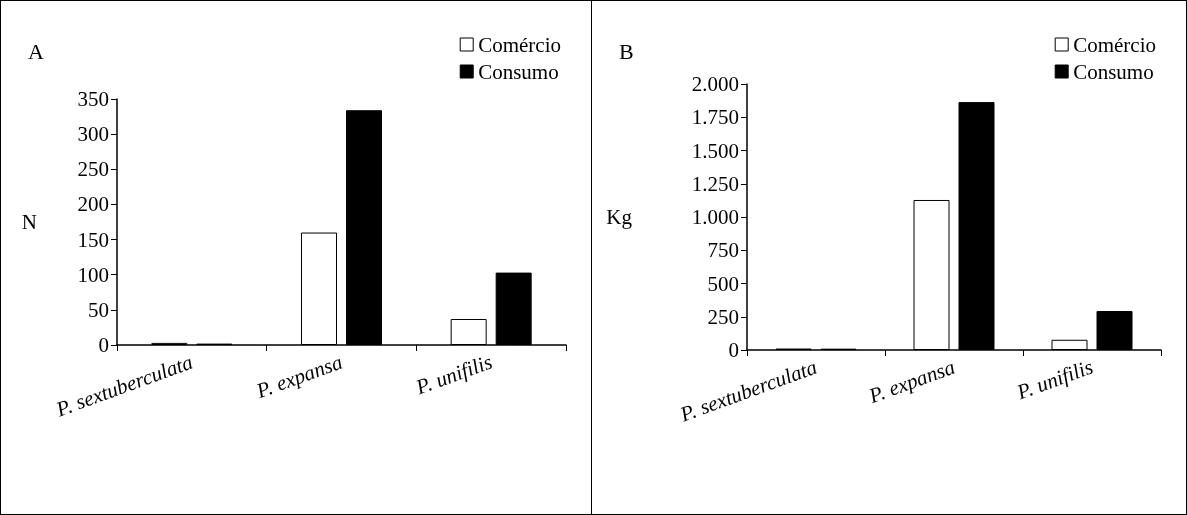 Image resolution: width=1187 pixels, height=515 pixels. What do you see at coordinates (715, 84) in the screenshot?
I see `y-tick-label: 2.000` at bounding box center [715, 84].